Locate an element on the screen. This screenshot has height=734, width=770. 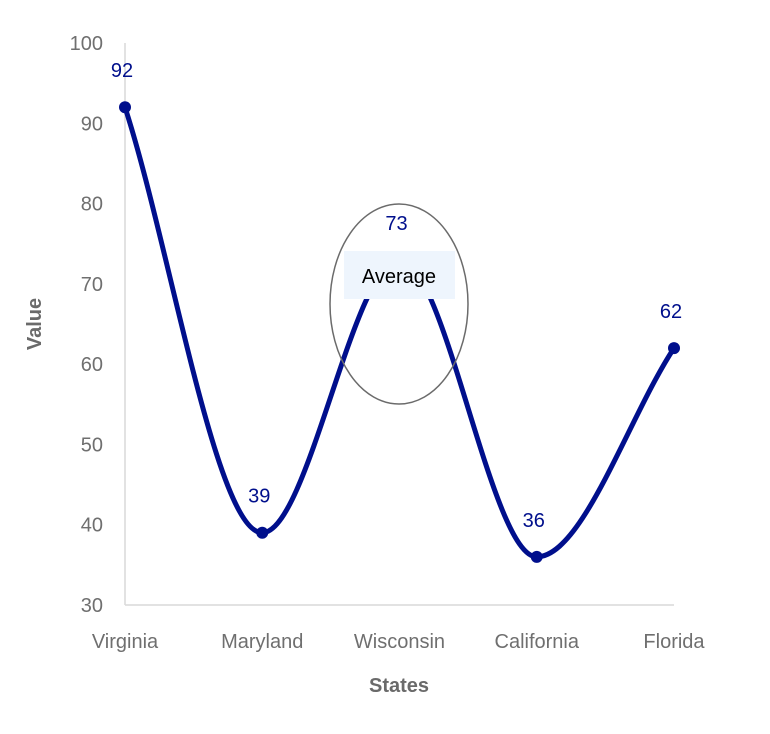
y-tick-label: 80 is located at coordinates (92, 205).